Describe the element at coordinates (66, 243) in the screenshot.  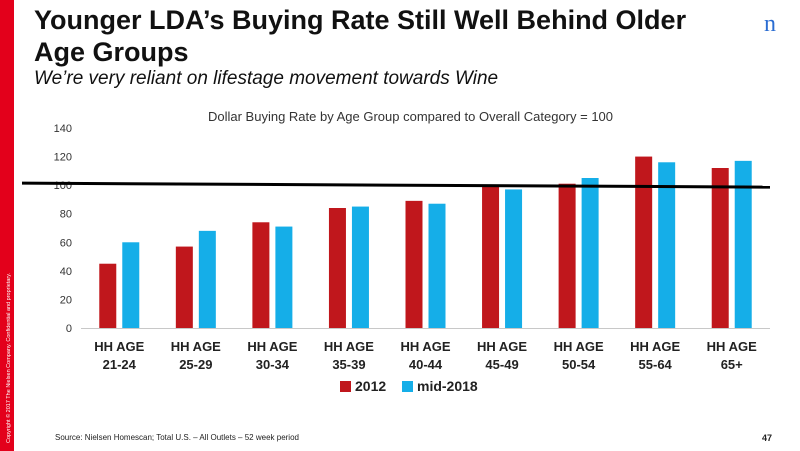
I see `y-tick-label: 60` at that location.